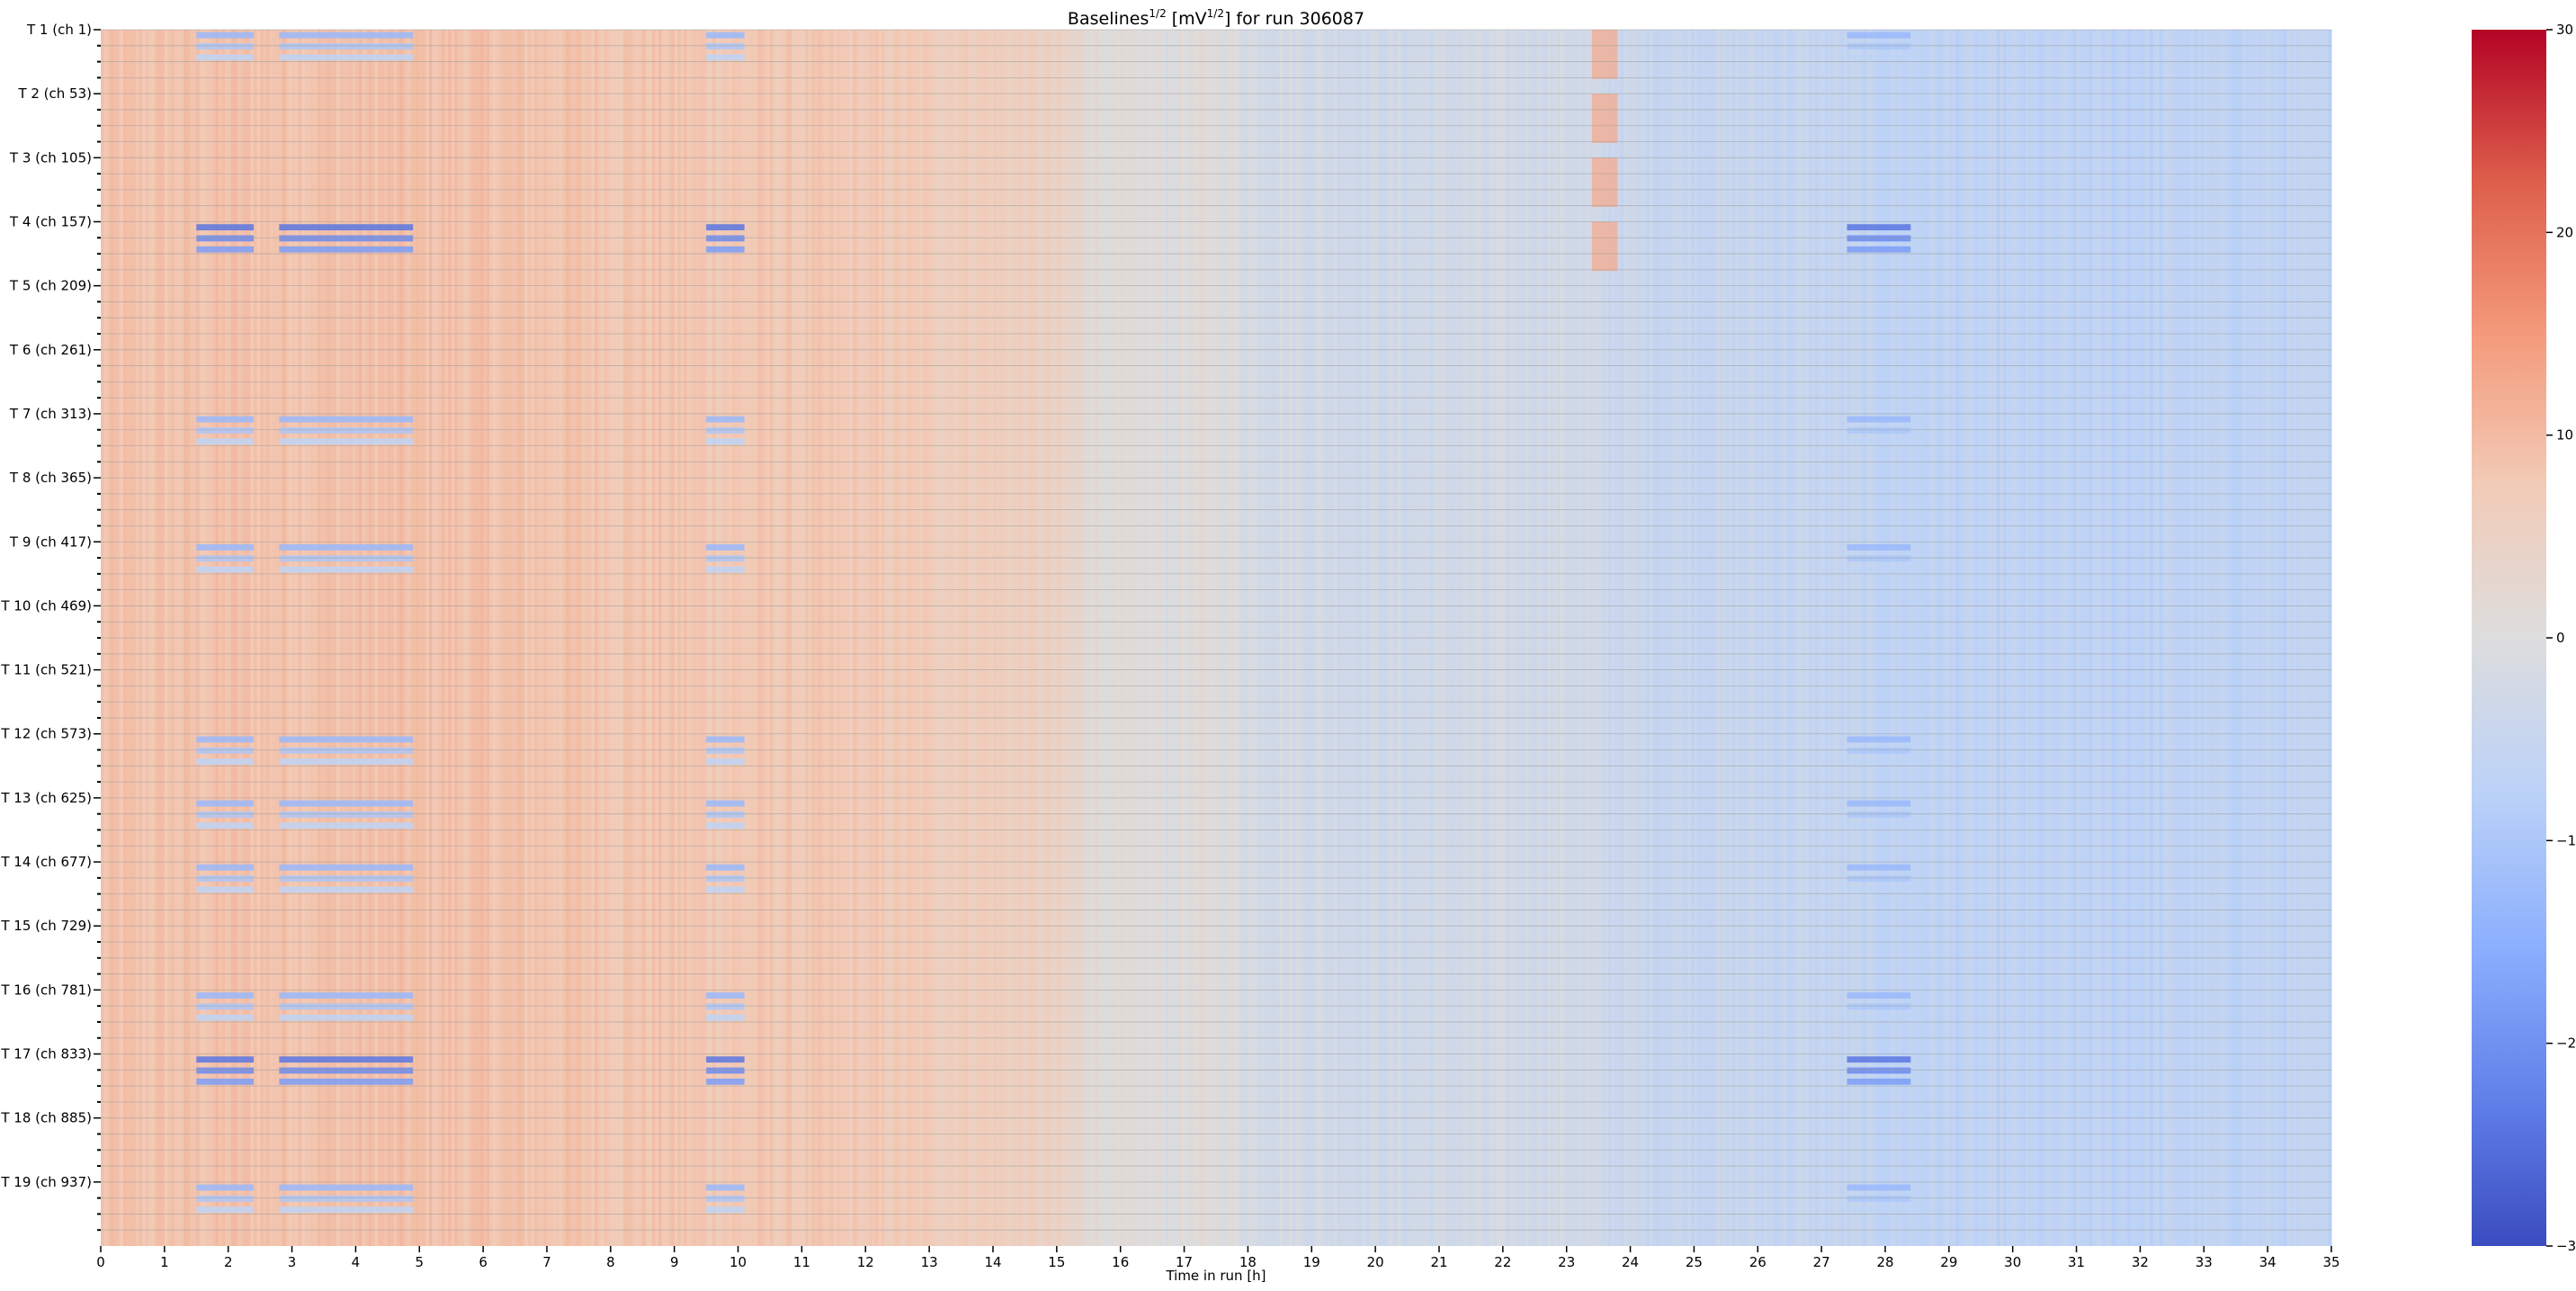 This screenshot has width=2576, height=1291. What do you see at coordinates (2564, 232) in the screenshot?
I see `colorbar-tick-label: 20` at bounding box center [2564, 232].